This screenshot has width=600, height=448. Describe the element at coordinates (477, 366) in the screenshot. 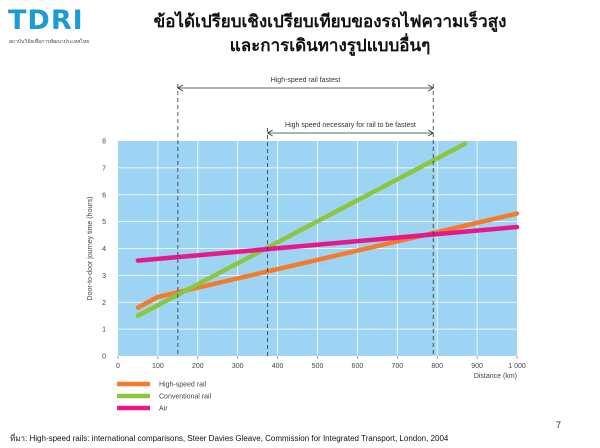

I see `x-tick-label: 900` at that location.